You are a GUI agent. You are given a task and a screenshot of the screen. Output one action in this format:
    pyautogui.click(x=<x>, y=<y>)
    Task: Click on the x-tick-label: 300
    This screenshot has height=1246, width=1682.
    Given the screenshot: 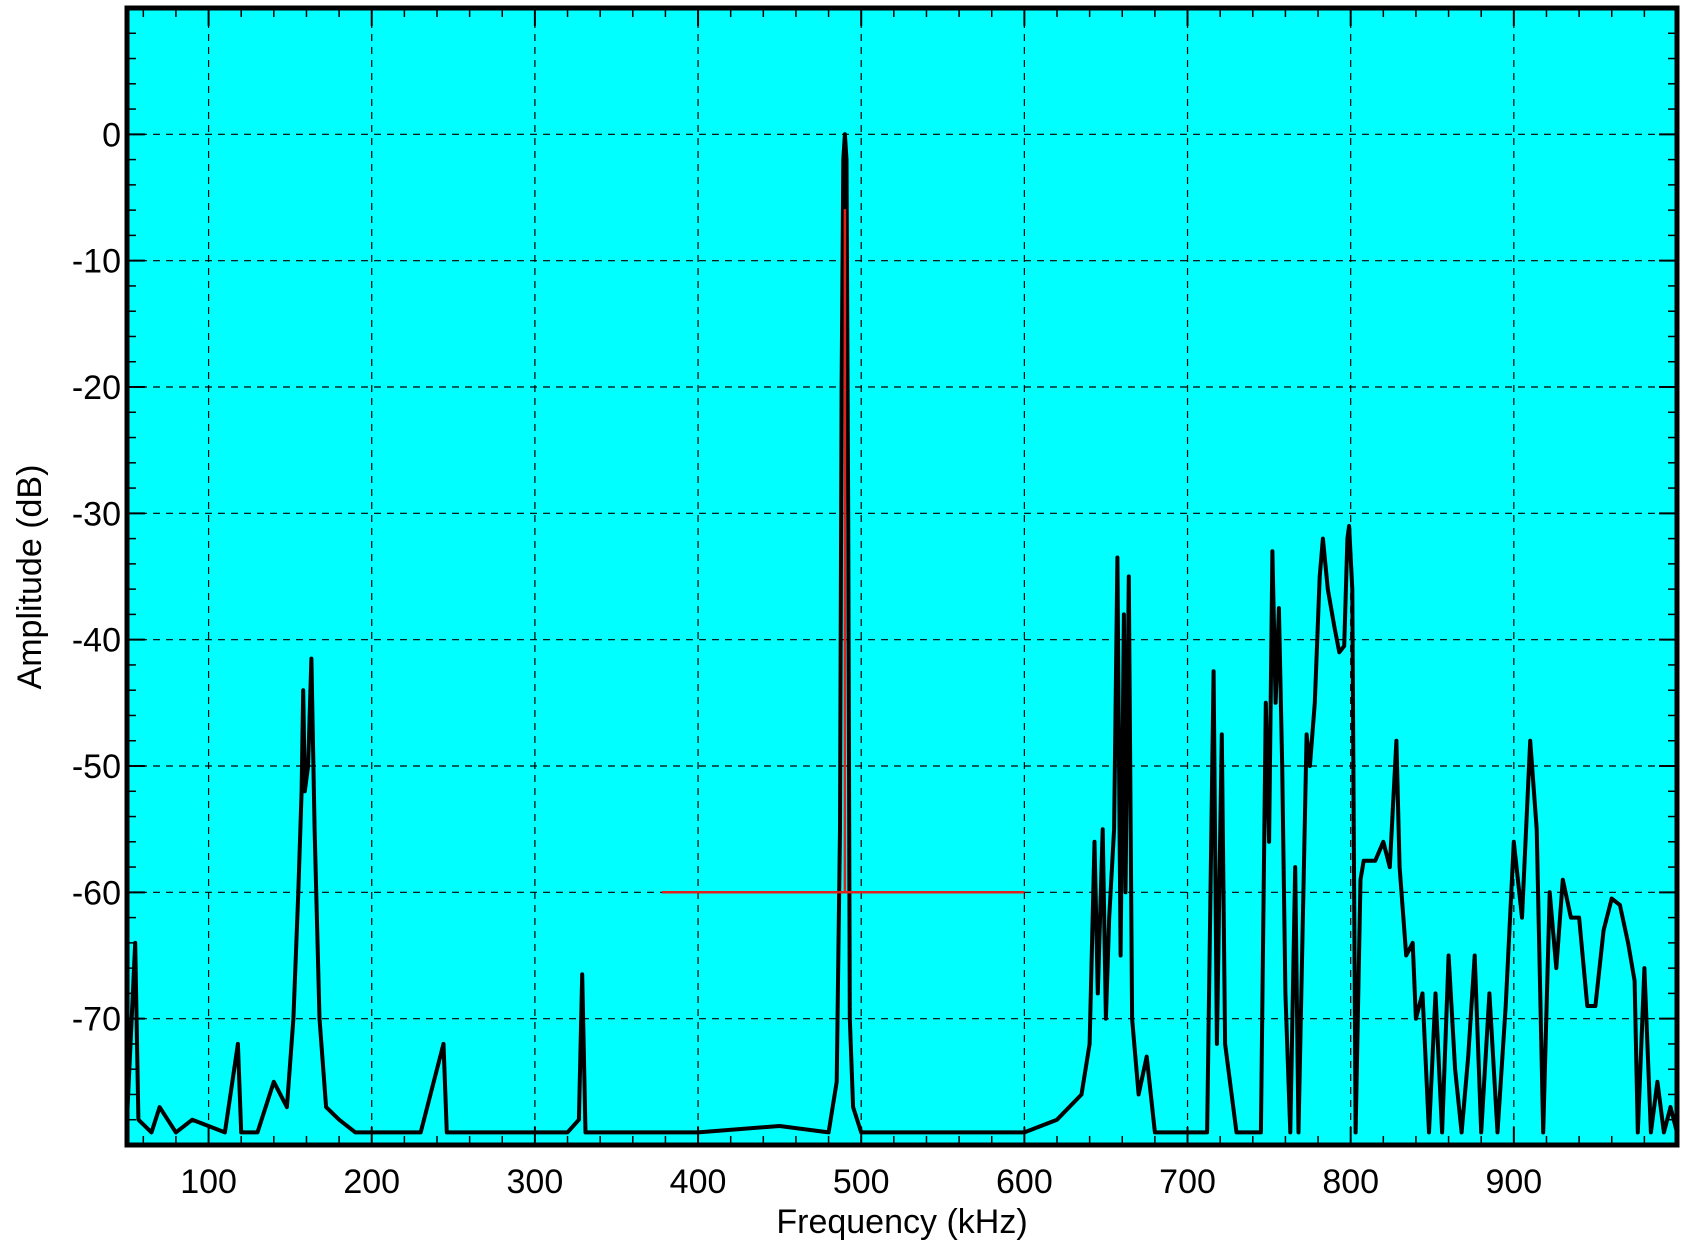 What is the action you would take?
    pyautogui.click(x=535, y=1182)
    